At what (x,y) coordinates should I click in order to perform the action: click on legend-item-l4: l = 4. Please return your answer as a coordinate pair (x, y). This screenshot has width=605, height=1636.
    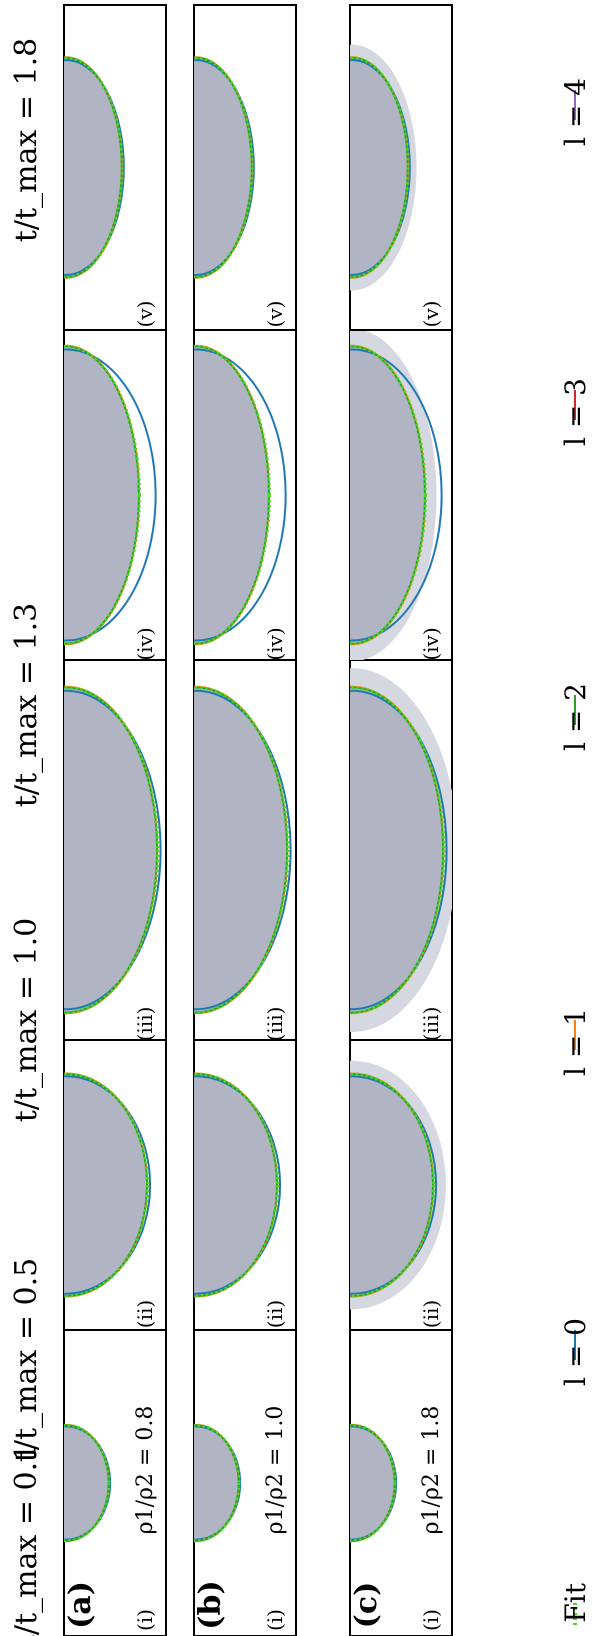
    Looking at the image, I should click on (575, 112).